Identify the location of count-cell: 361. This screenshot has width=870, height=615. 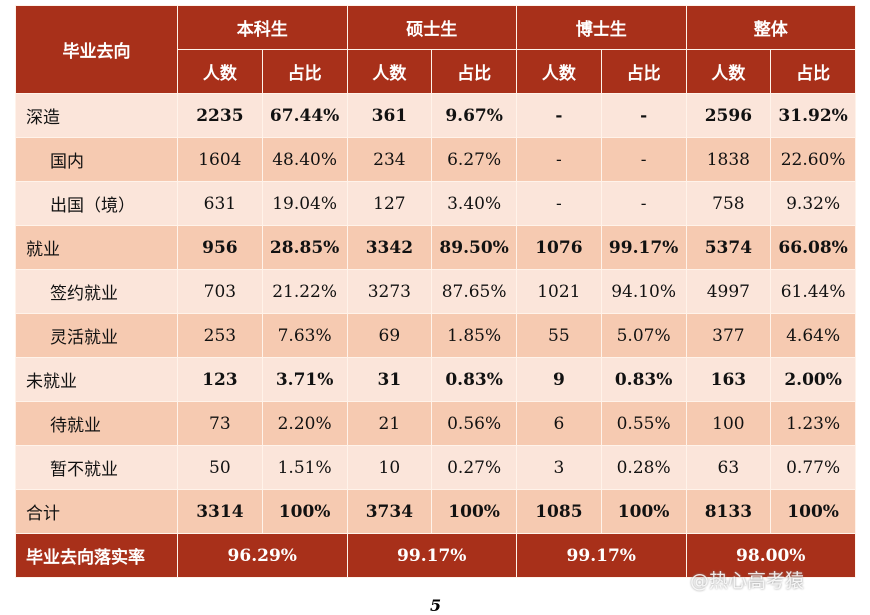
(389, 115).